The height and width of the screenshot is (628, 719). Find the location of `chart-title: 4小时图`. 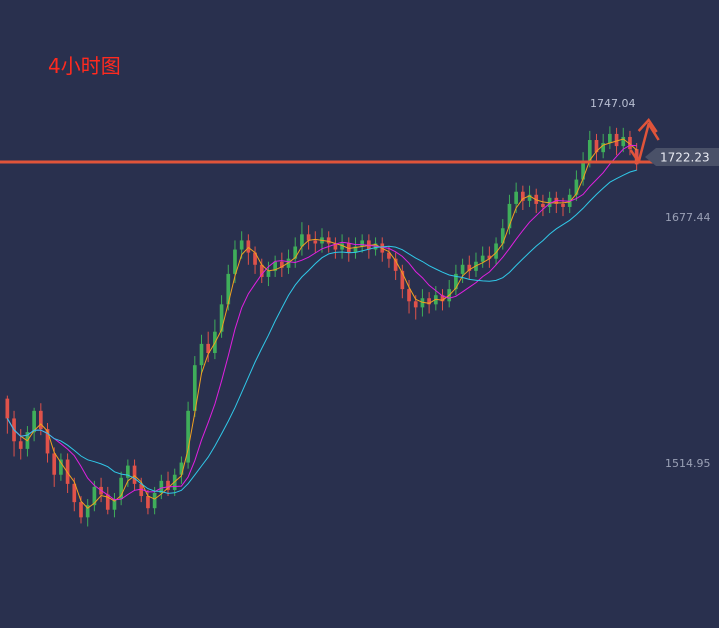

chart-title: 4小时图 is located at coordinates (84, 66).